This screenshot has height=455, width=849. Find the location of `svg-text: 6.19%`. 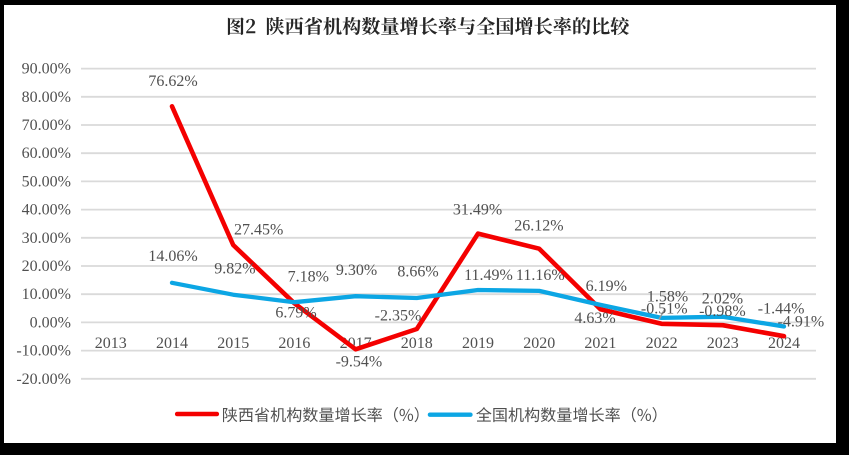

svg-text: 6.19% is located at coordinates (606, 286).